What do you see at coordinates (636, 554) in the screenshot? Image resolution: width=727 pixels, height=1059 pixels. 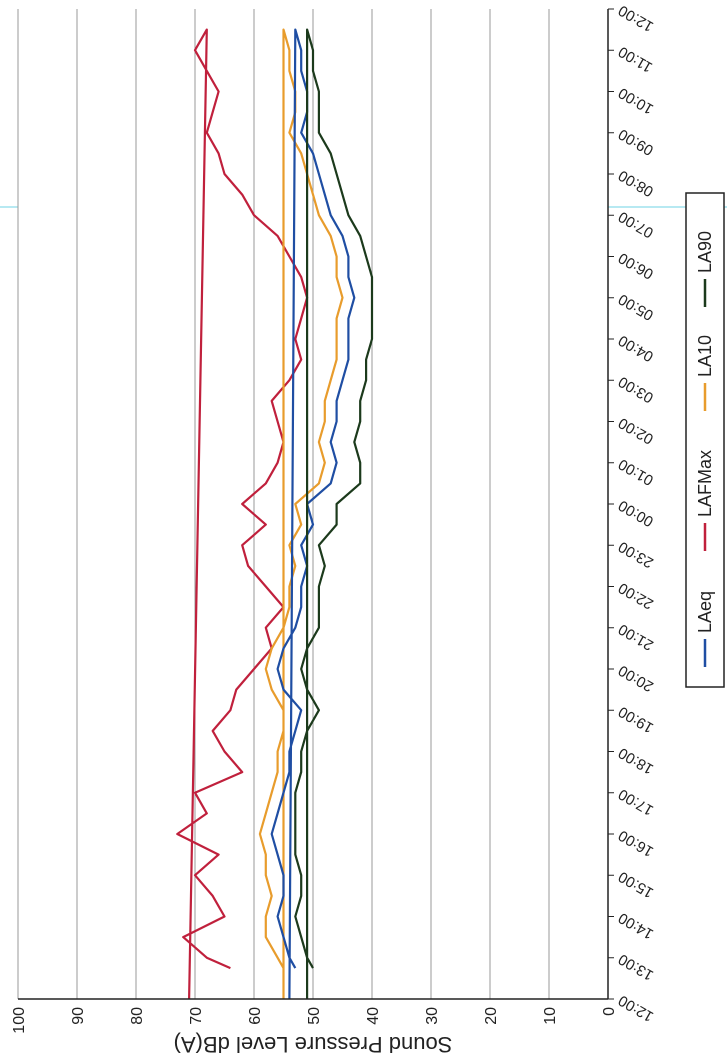 I see `x-tick-label: 23:00` at bounding box center [636, 554].